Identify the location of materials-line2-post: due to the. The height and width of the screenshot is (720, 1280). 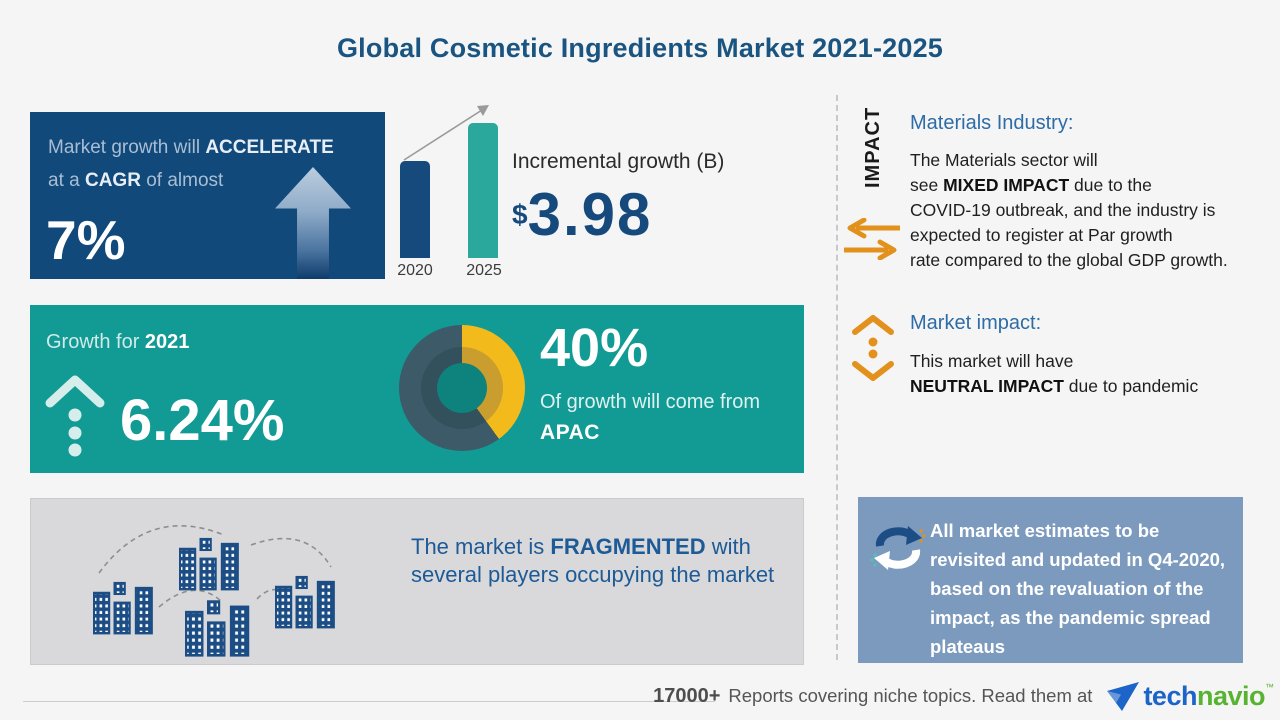
(1110, 185).